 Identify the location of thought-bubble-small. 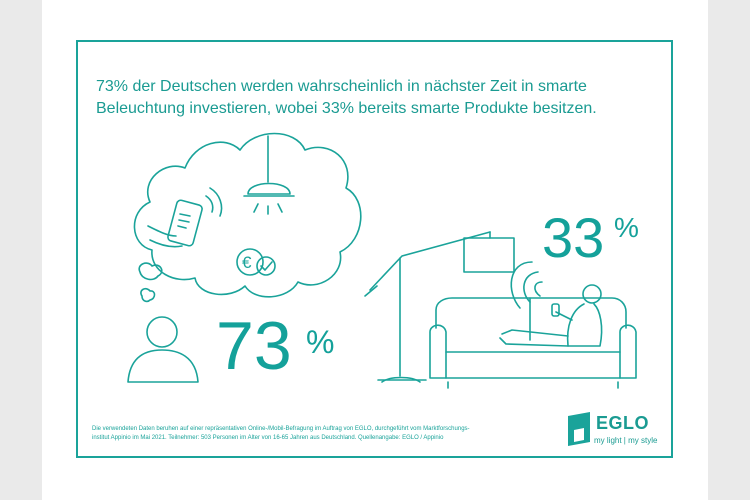
(148, 295).